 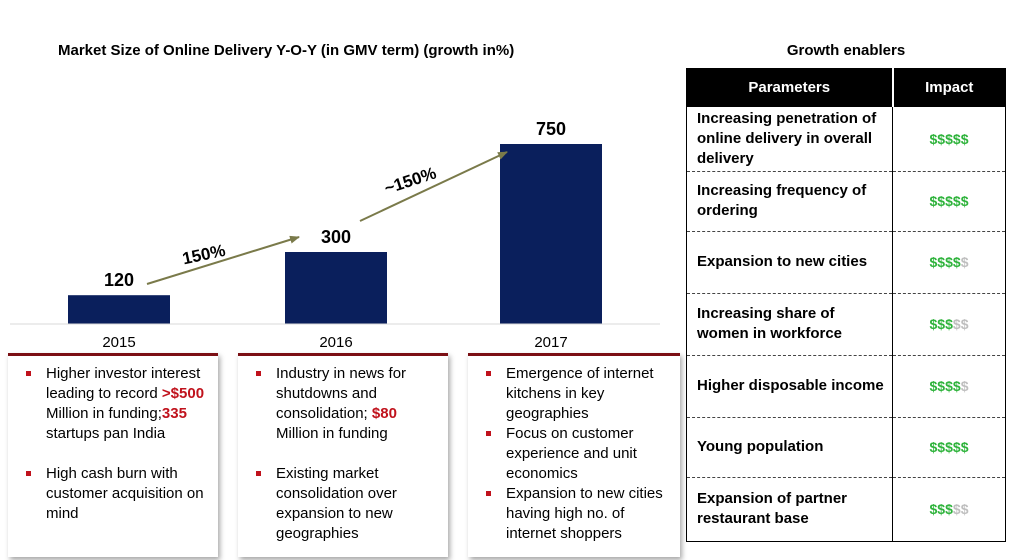 I want to click on growth-arrow-2015-2016, so click(x=223, y=260).